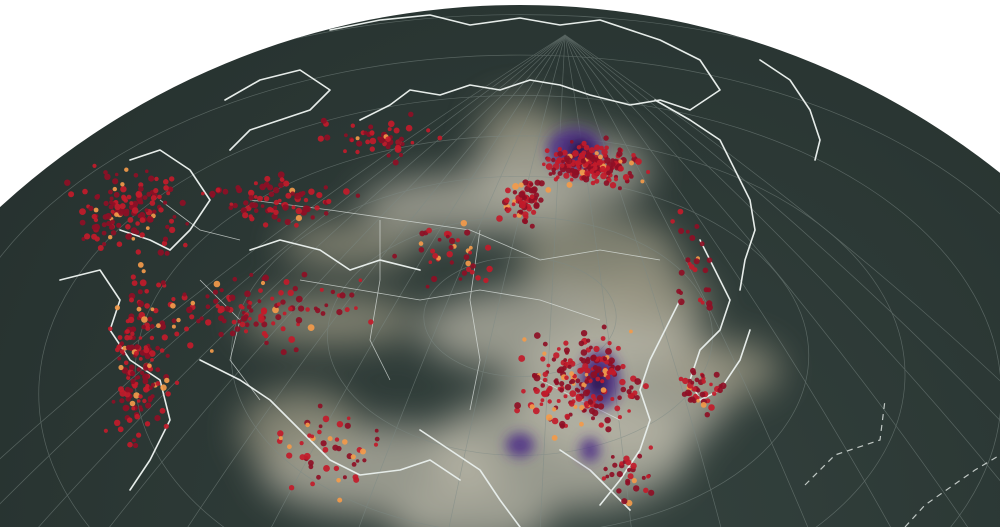  Describe the element at coordinates (790, 110) in the screenshot. I see `coastline` at that location.